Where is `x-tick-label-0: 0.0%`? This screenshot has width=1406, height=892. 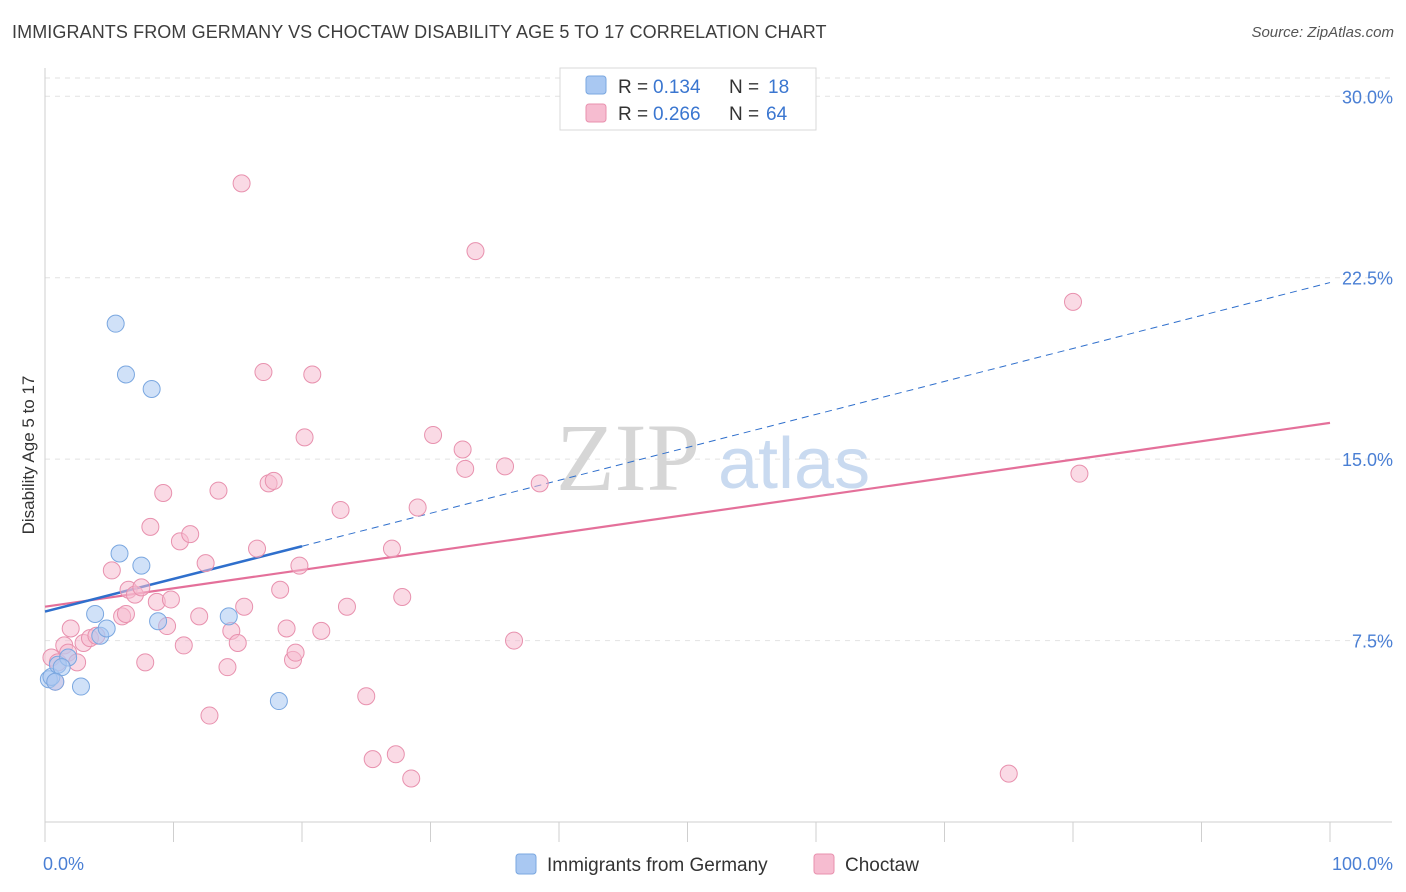
x-tick-label-0: 0.0% is located at coordinates (63, 864).